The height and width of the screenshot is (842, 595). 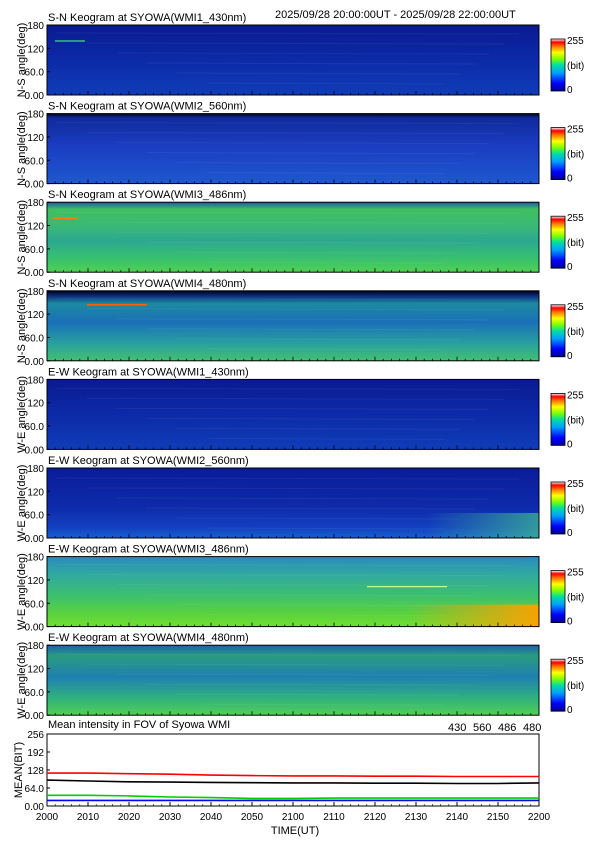 What do you see at coordinates (47, 817) in the screenshot?
I see `chart-x-tick-label: 2000` at bounding box center [47, 817].